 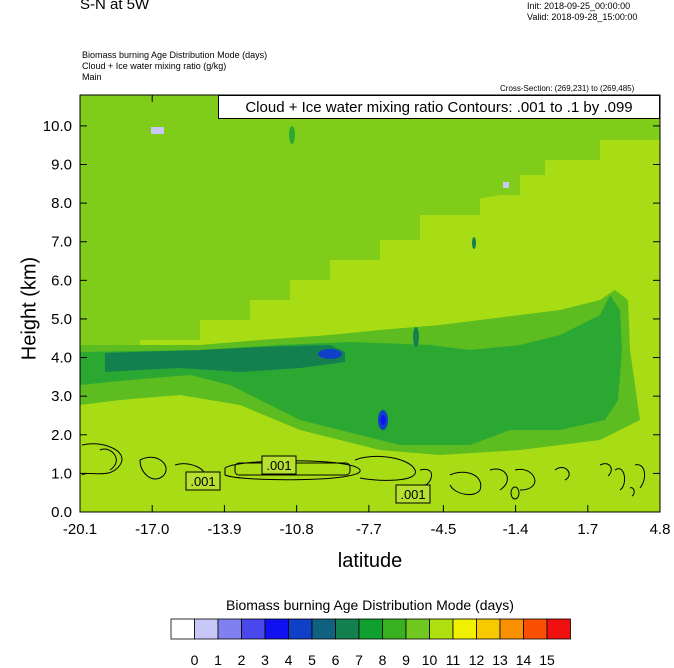 I want to click on y-tick-label: 4.0, so click(x=61, y=358).